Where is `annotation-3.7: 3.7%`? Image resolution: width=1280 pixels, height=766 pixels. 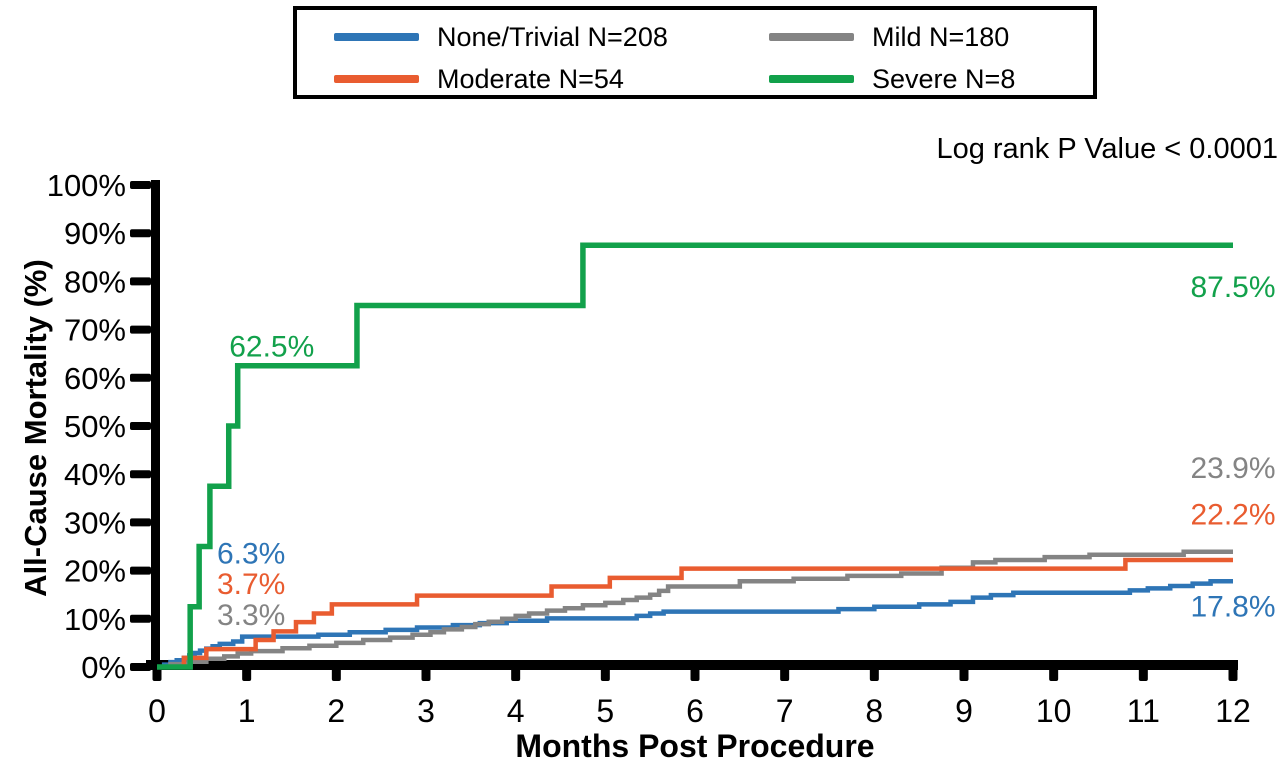 annotation-3.7: 3.7% is located at coordinates (251, 584).